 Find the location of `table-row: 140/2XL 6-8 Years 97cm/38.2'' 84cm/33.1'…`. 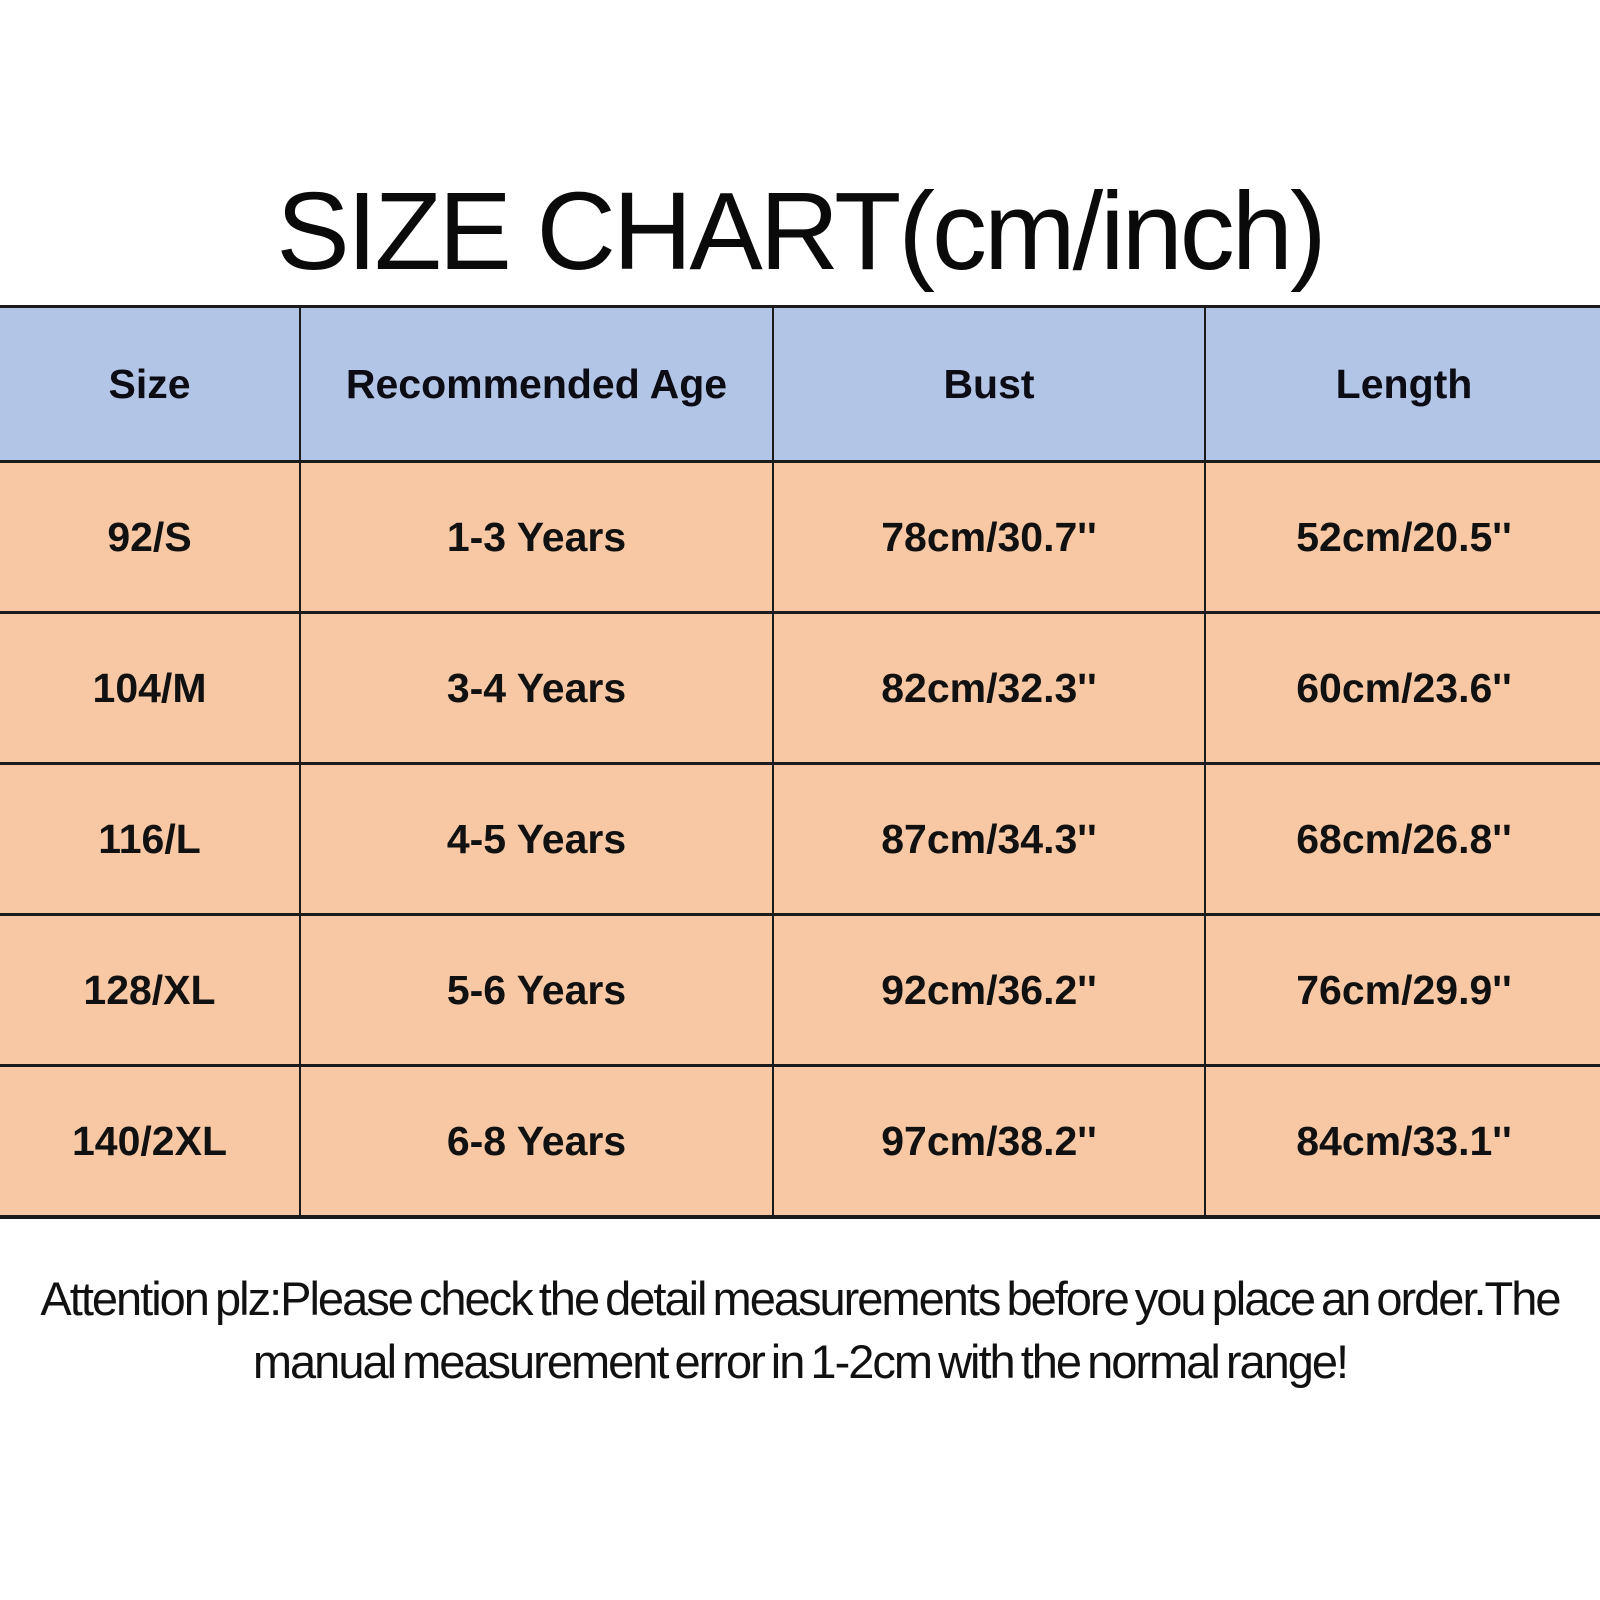

table-row: 140/2XL 6-8 Years 97cm/38.2'' 84cm/33.1'… is located at coordinates (800, 1141).